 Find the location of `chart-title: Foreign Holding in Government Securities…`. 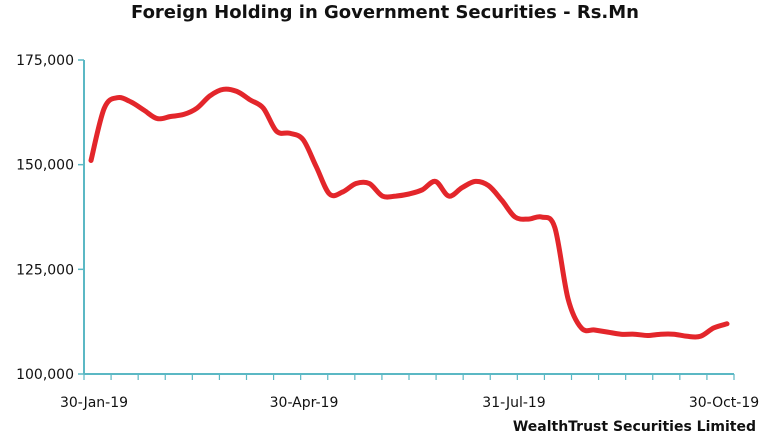

chart-title: Foreign Holding in Government Securities… is located at coordinates (385, 12).